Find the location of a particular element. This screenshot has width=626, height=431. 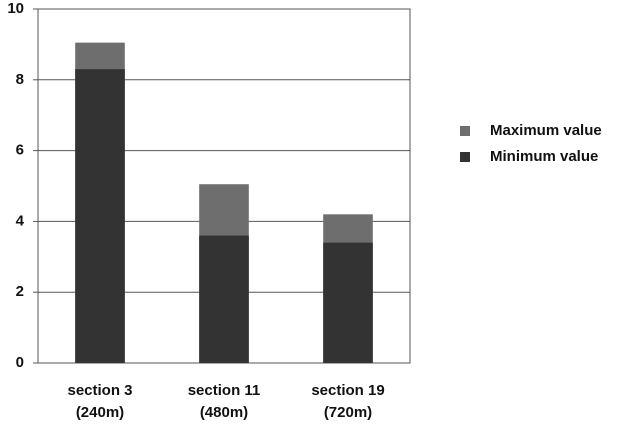

y-tick-label: 6 is located at coordinates (20, 150).